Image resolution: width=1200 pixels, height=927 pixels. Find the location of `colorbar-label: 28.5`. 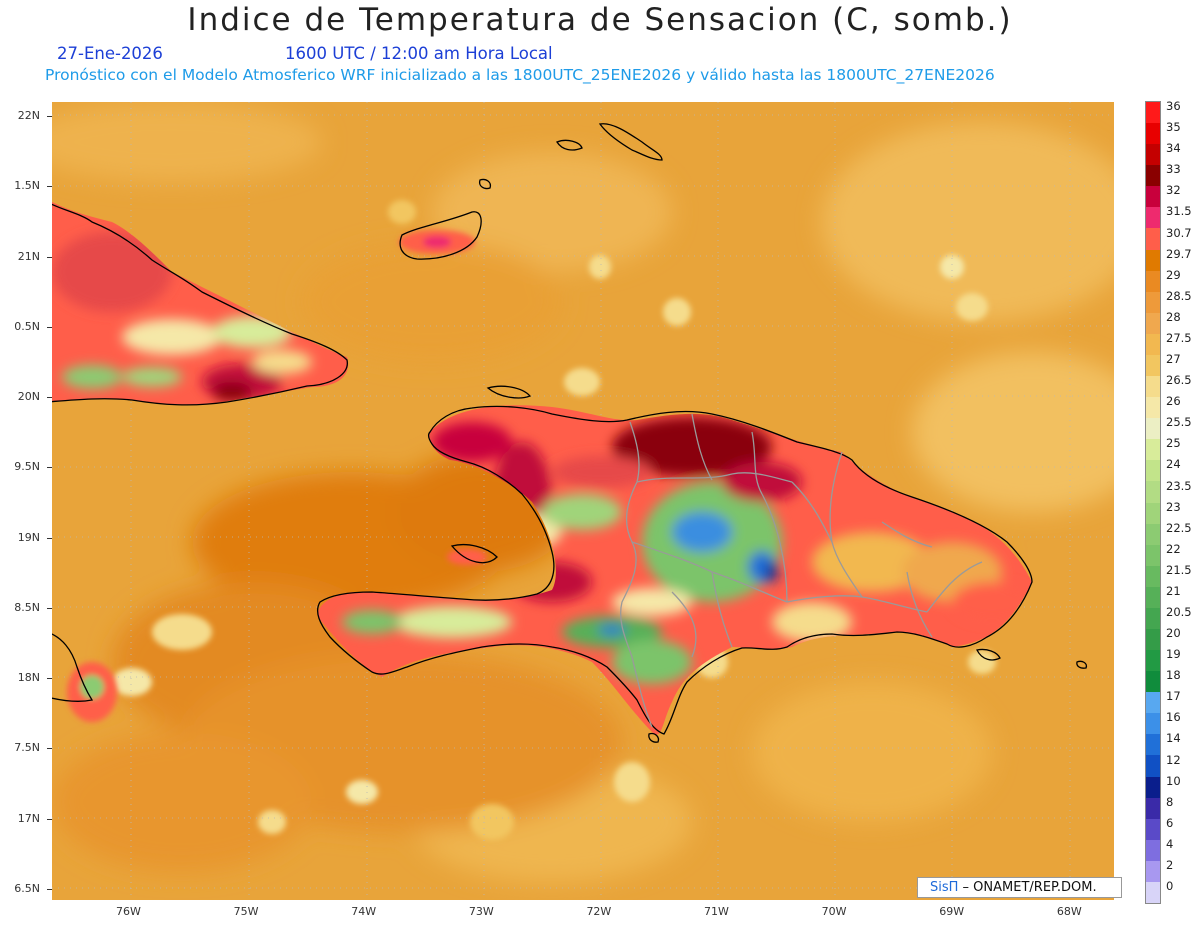

colorbar-label: 28.5 is located at coordinates (1179, 295).